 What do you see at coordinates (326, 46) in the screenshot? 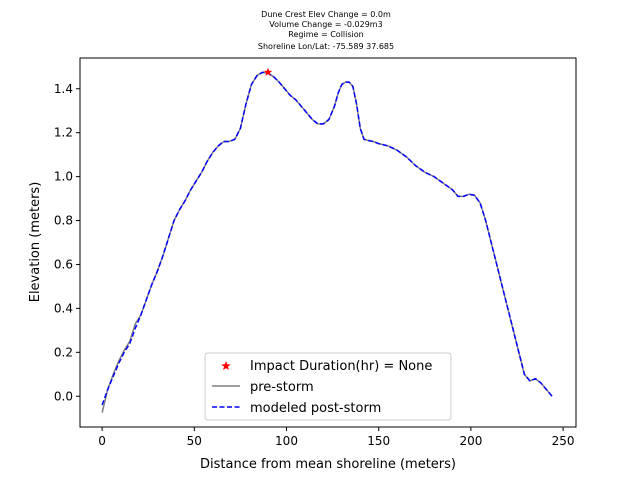
I see `title-line-4: Shoreline Lon/Lat: -75.589 37.685` at bounding box center [326, 46].